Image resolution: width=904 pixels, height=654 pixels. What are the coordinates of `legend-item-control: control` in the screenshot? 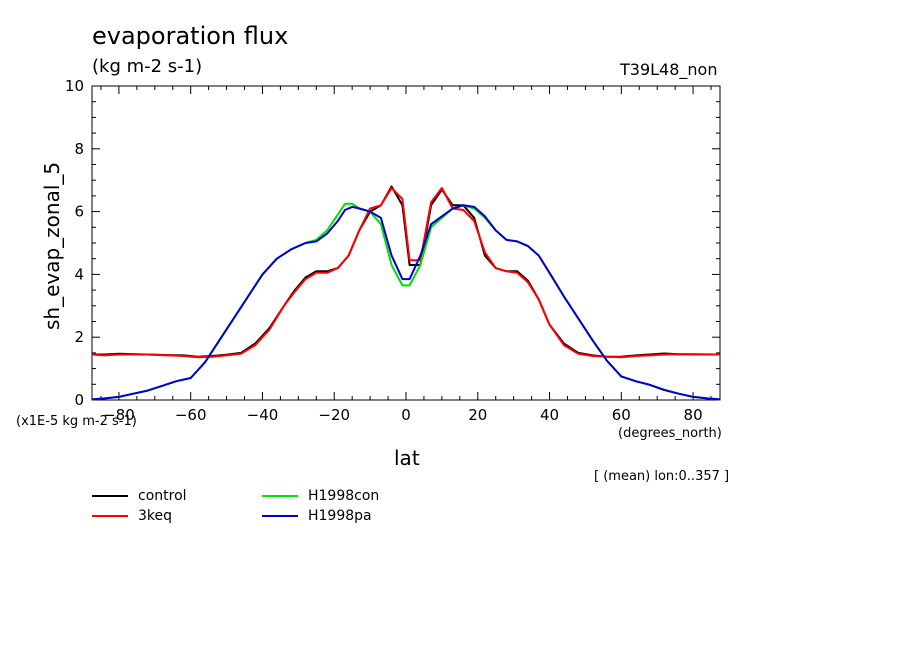 It's located at (139, 496).